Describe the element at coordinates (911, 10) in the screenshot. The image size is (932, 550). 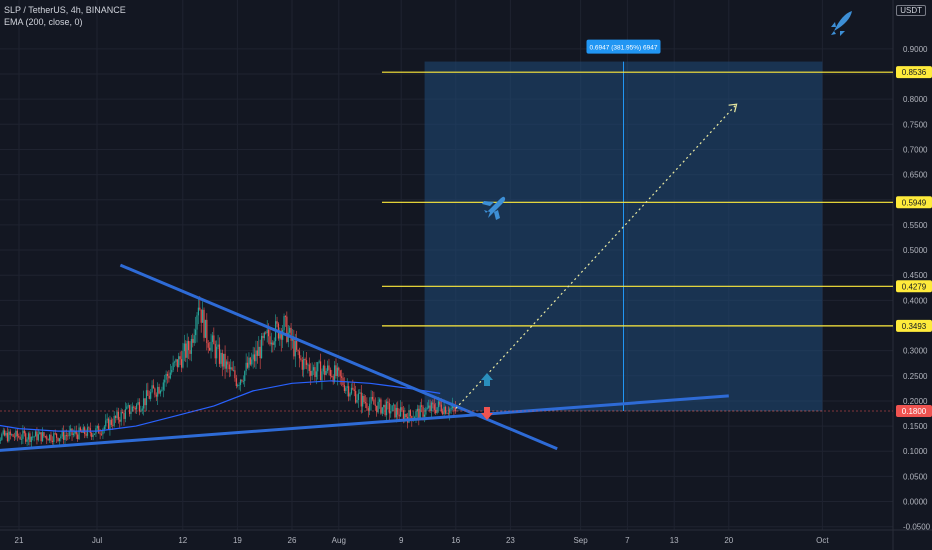
I see `currency-badge: USDT` at that location.